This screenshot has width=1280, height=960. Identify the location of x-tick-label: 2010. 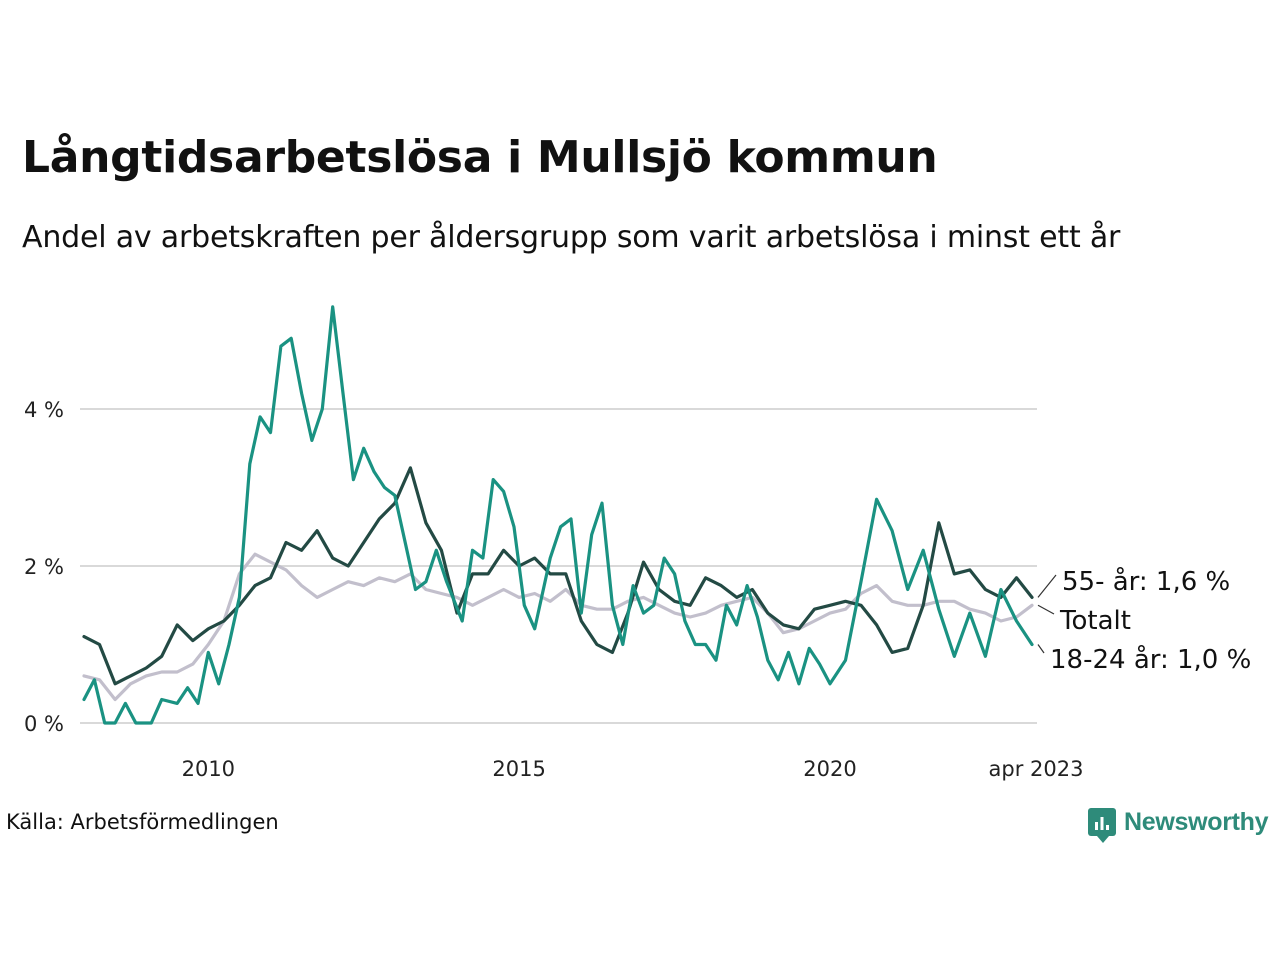
(208, 769).